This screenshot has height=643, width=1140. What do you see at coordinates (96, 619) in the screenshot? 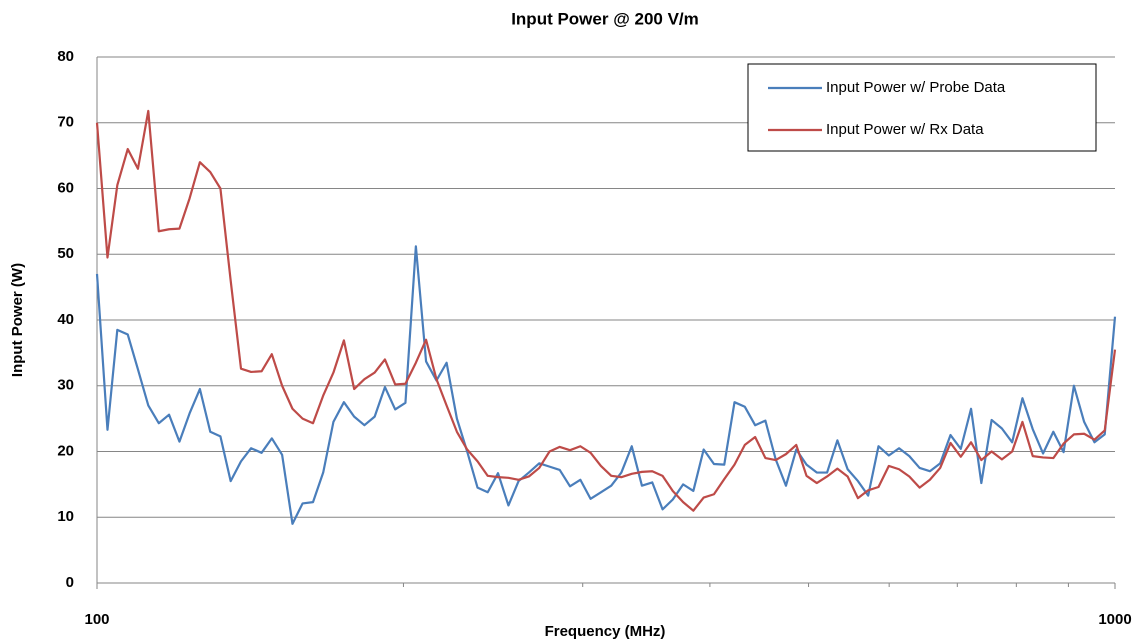
I see `x-tick-label: 100` at bounding box center [96, 619].